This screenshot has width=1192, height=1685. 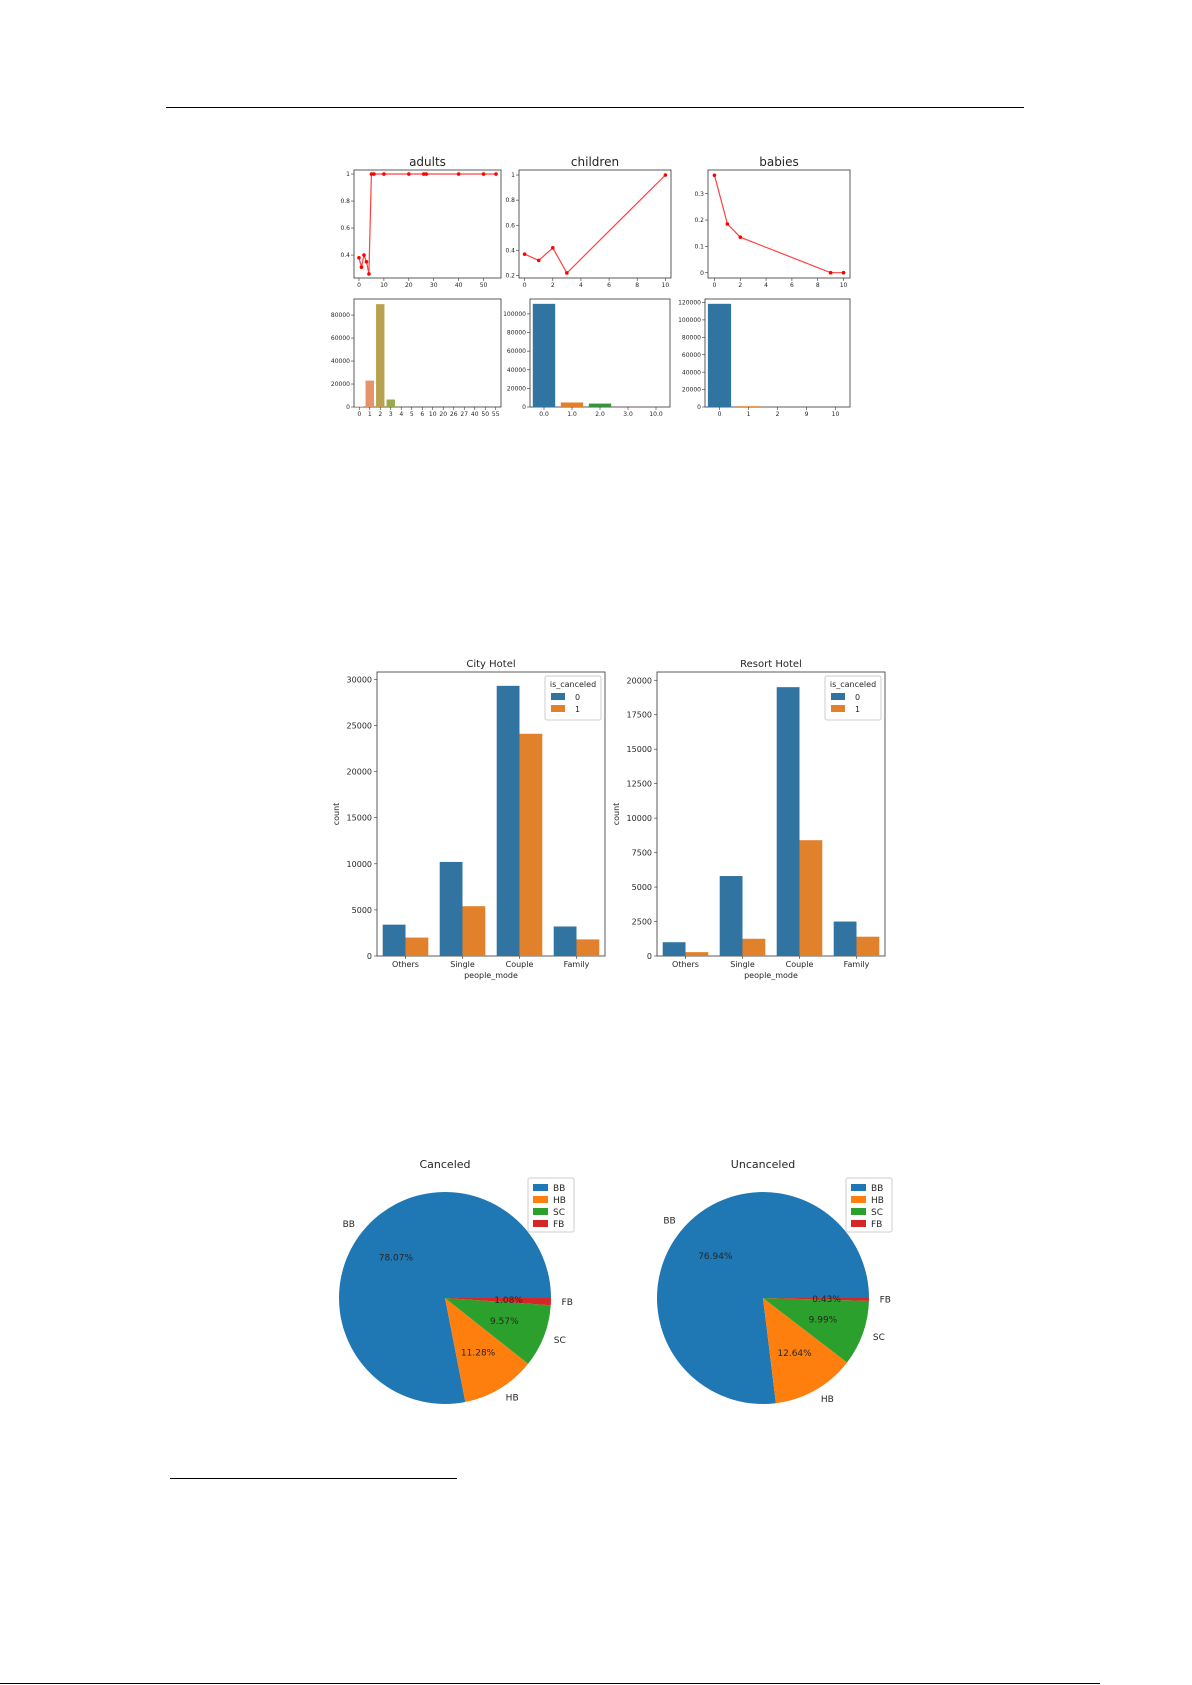 What do you see at coordinates (823, 1320) in the screenshot?
I see `pct-label: 9.99%` at bounding box center [823, 1320].